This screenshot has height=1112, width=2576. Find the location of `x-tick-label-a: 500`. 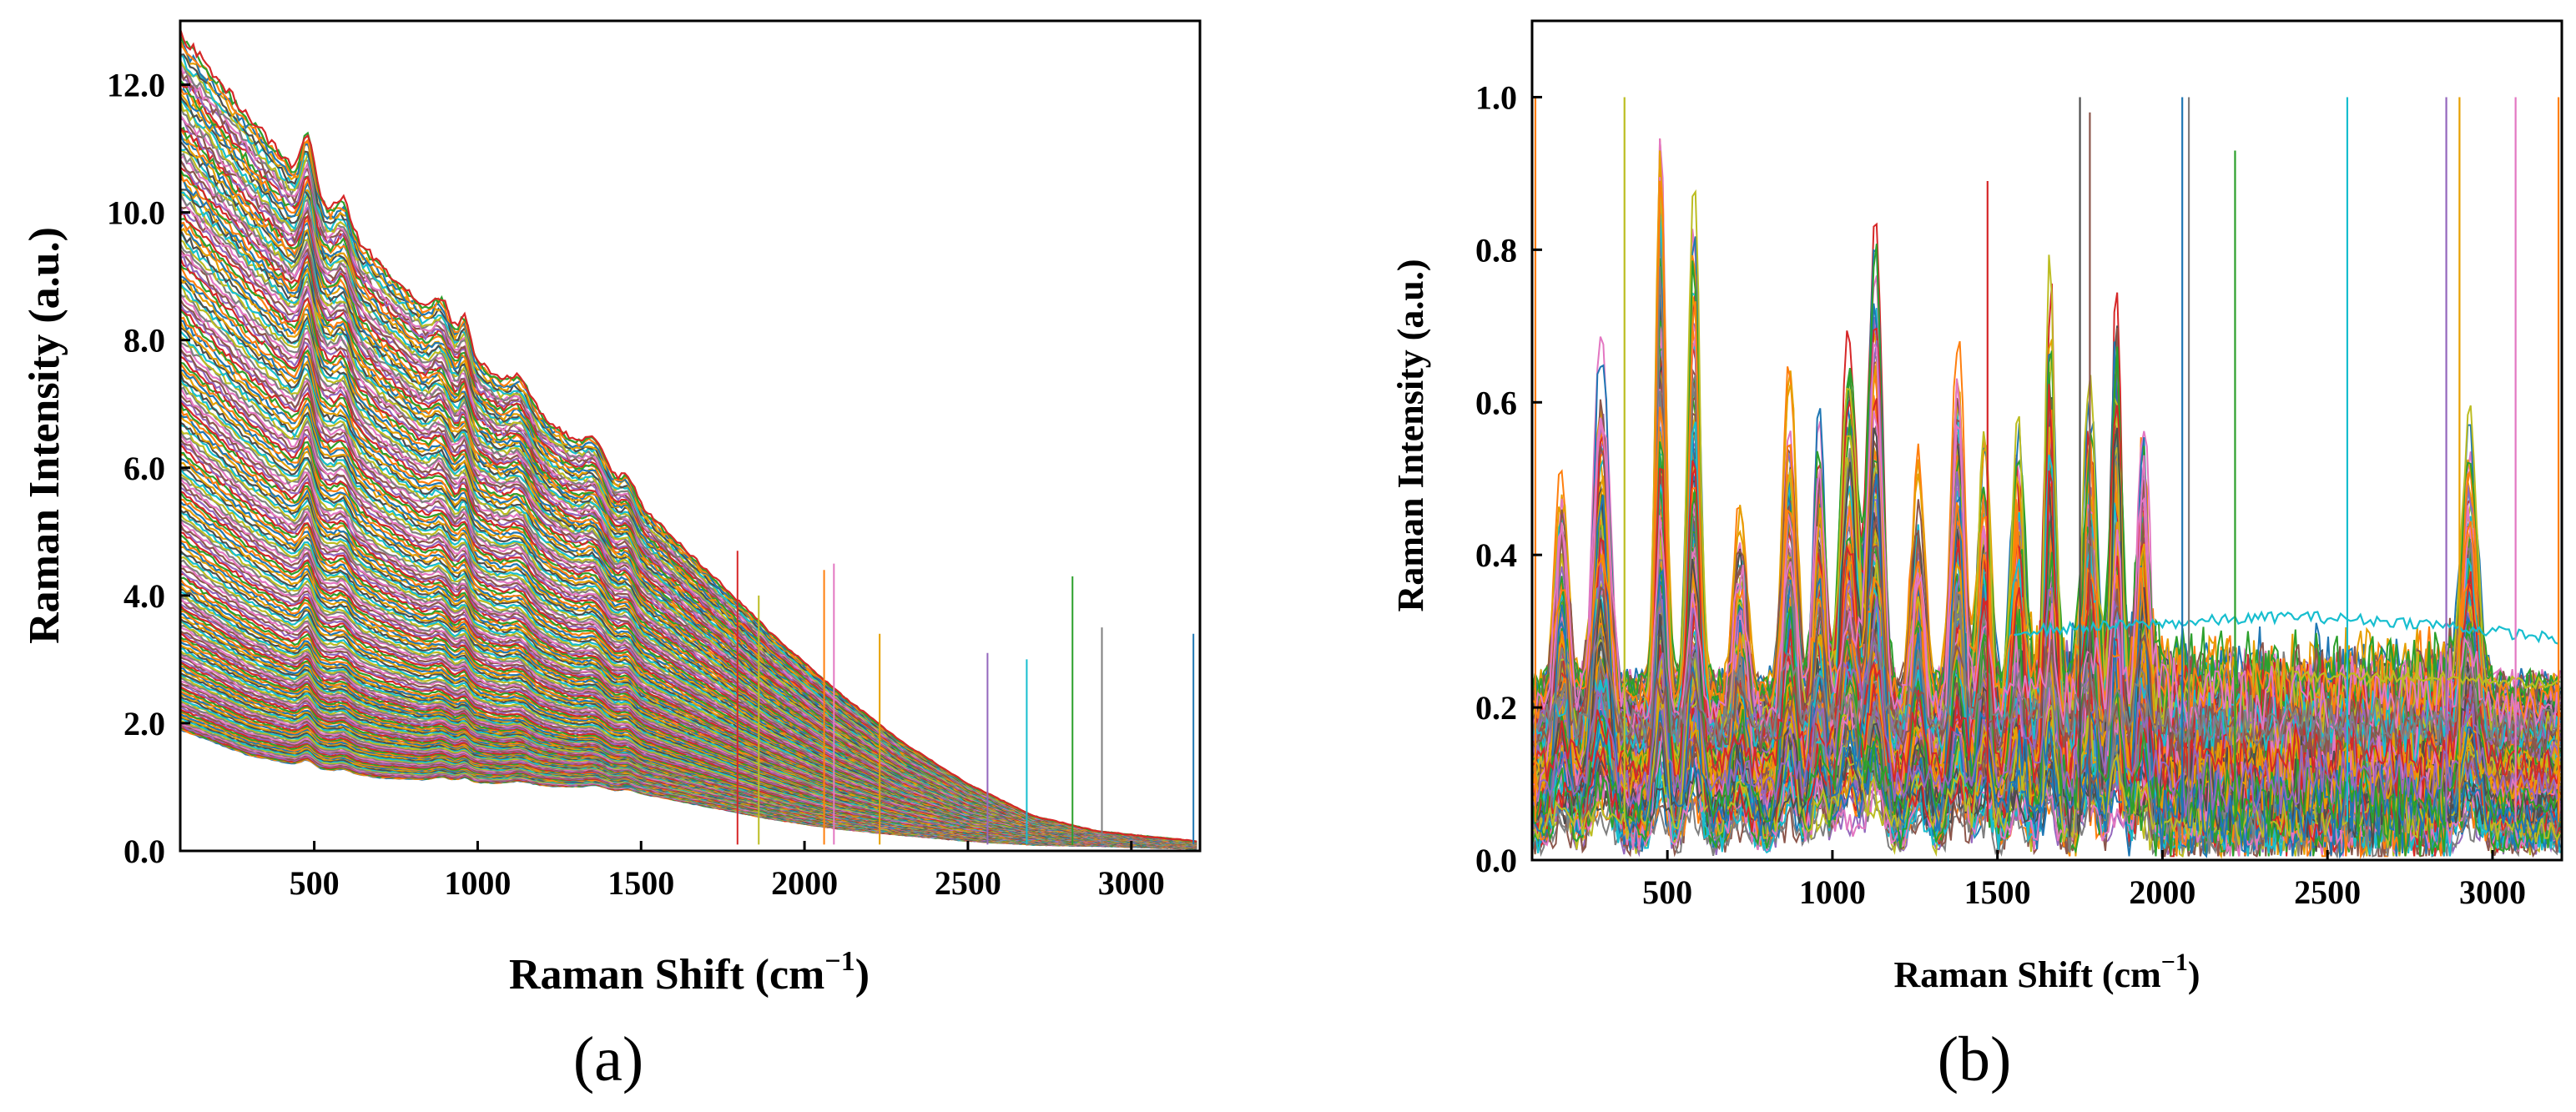

x-tick-label-a: 500 is located at coordinates (315, 883).